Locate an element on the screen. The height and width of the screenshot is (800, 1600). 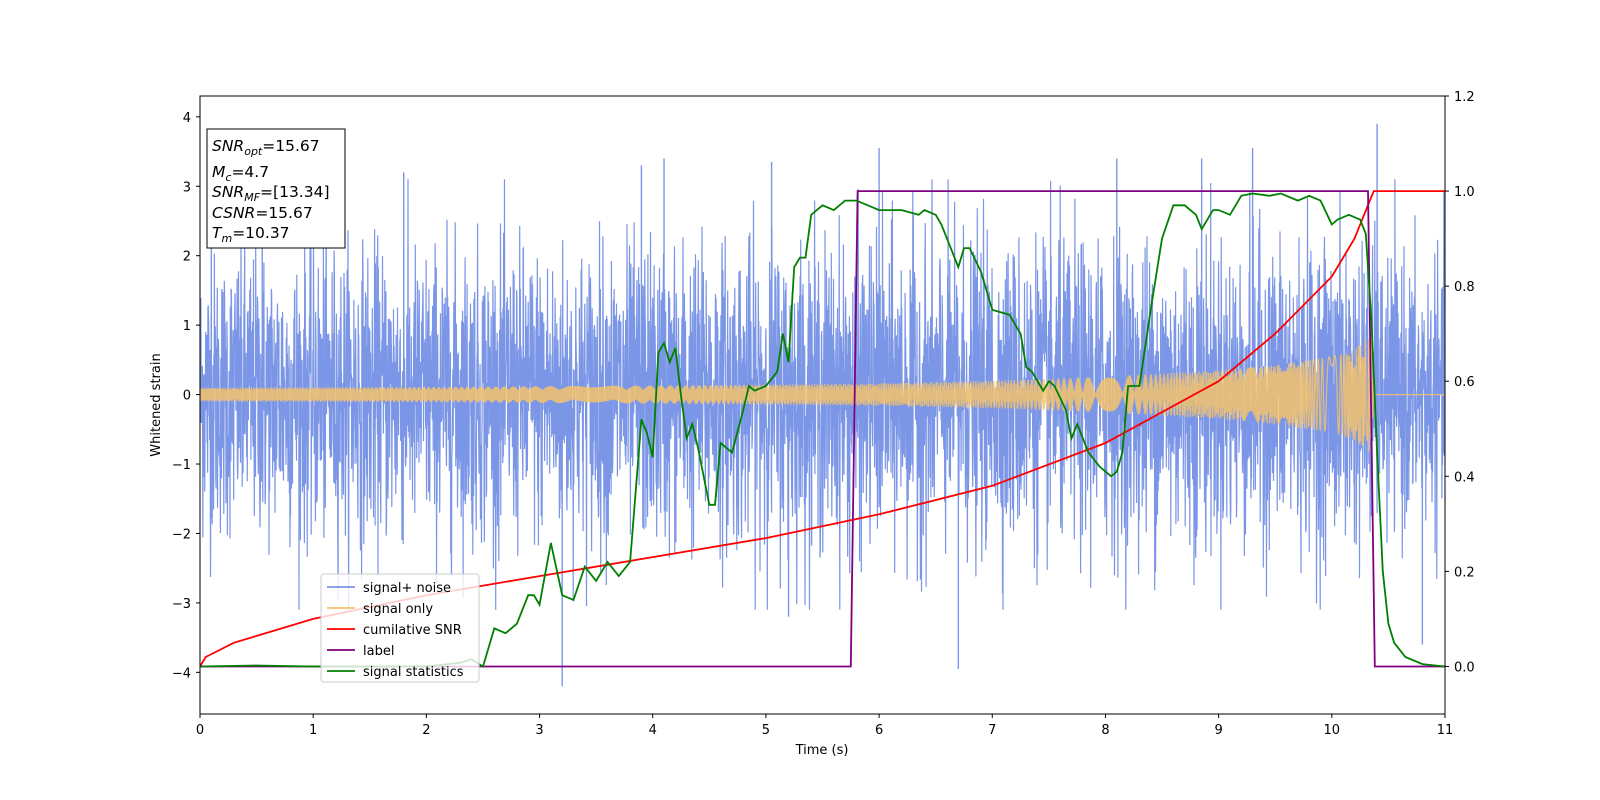
legend-frame is located at coordinates (400, 628).